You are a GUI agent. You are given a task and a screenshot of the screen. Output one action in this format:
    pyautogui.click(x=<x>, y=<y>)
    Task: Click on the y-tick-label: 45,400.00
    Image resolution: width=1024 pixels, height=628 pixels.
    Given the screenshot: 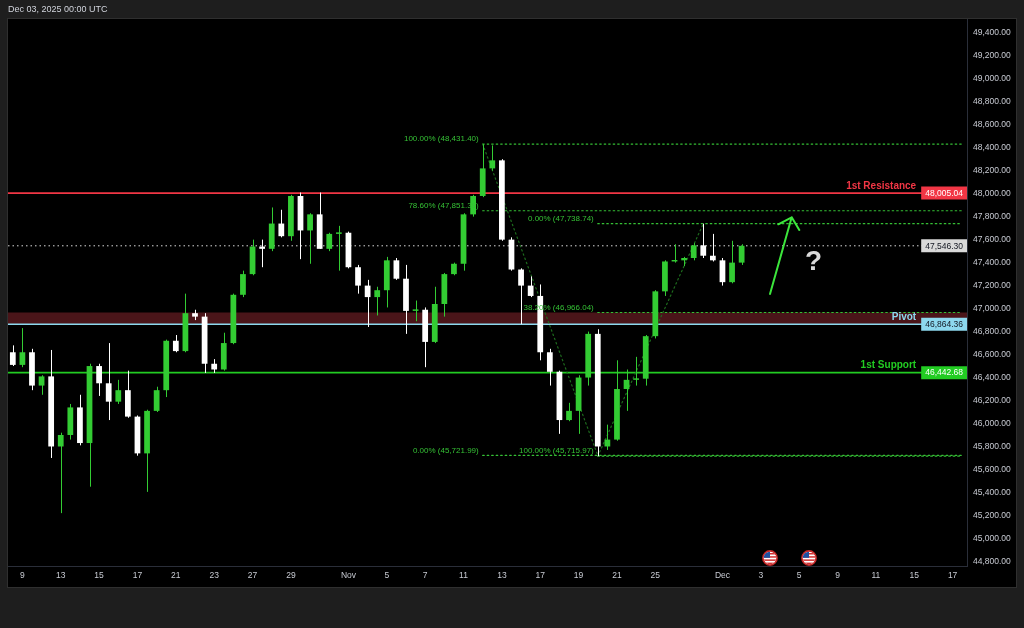 What is the action you would take?
    pyautogui.click(x=992, y=491)
    